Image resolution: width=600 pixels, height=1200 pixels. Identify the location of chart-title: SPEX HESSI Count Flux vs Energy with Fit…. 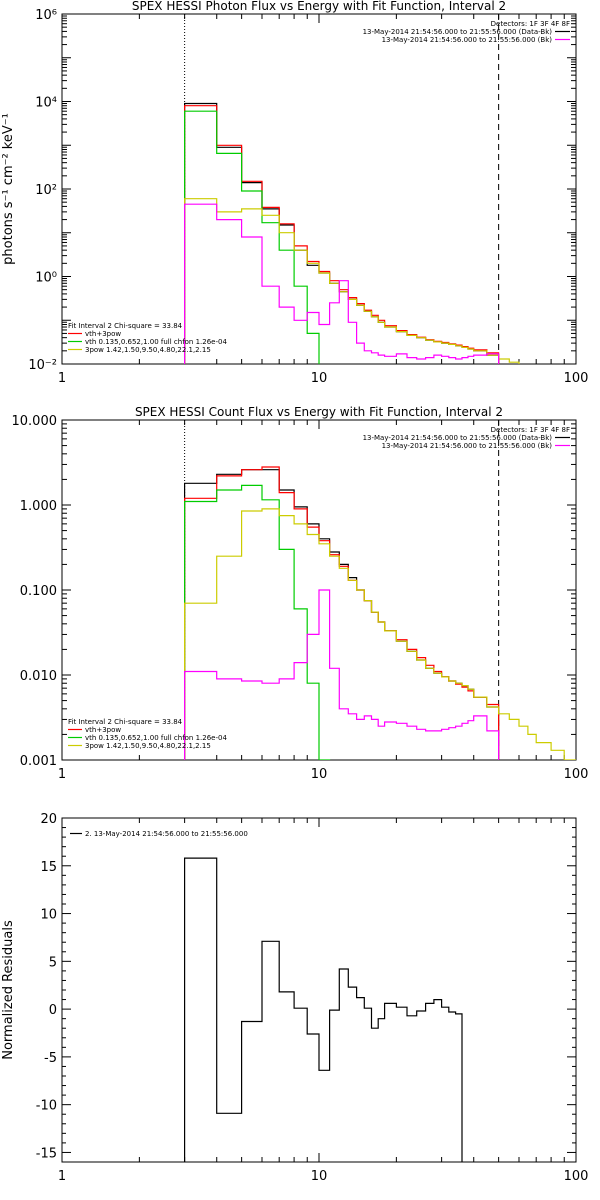
(319, 412).